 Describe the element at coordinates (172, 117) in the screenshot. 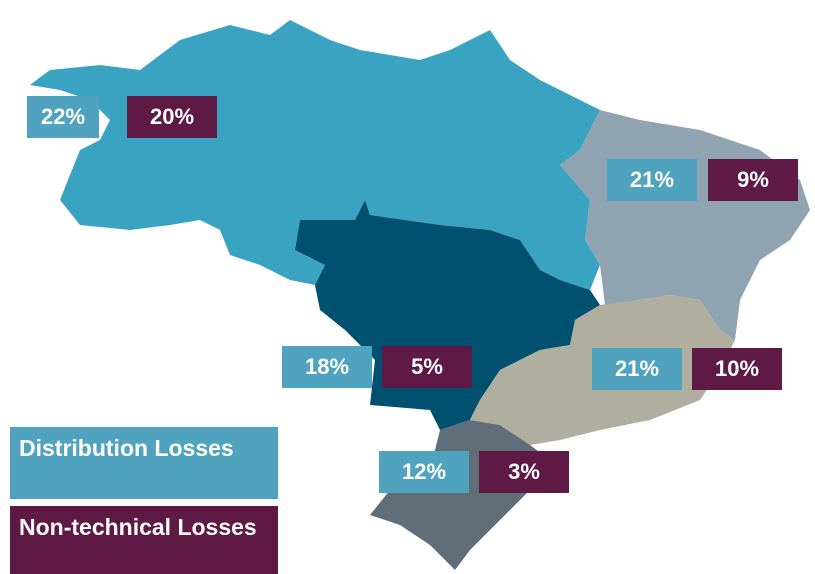

I see `non-technical-label: 20%` at that location.